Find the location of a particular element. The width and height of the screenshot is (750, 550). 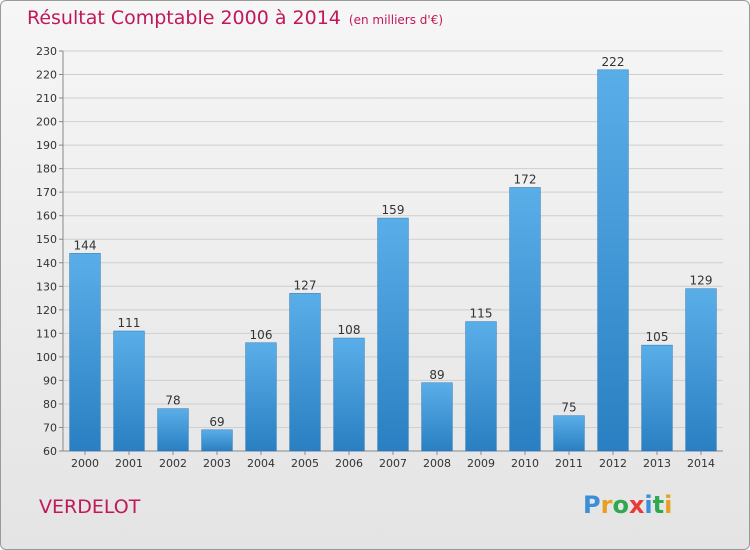

x-tick-label: 2007 is located at coordinates (393, 463).